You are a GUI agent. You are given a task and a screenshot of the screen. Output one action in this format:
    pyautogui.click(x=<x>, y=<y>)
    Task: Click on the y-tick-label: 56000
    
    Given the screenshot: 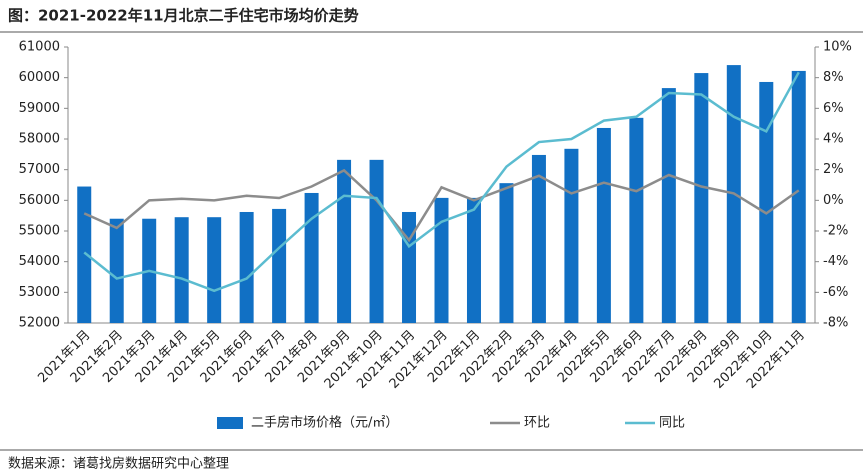 What is the action you would take?
    pyautogui.click(x=39, y=200)
    